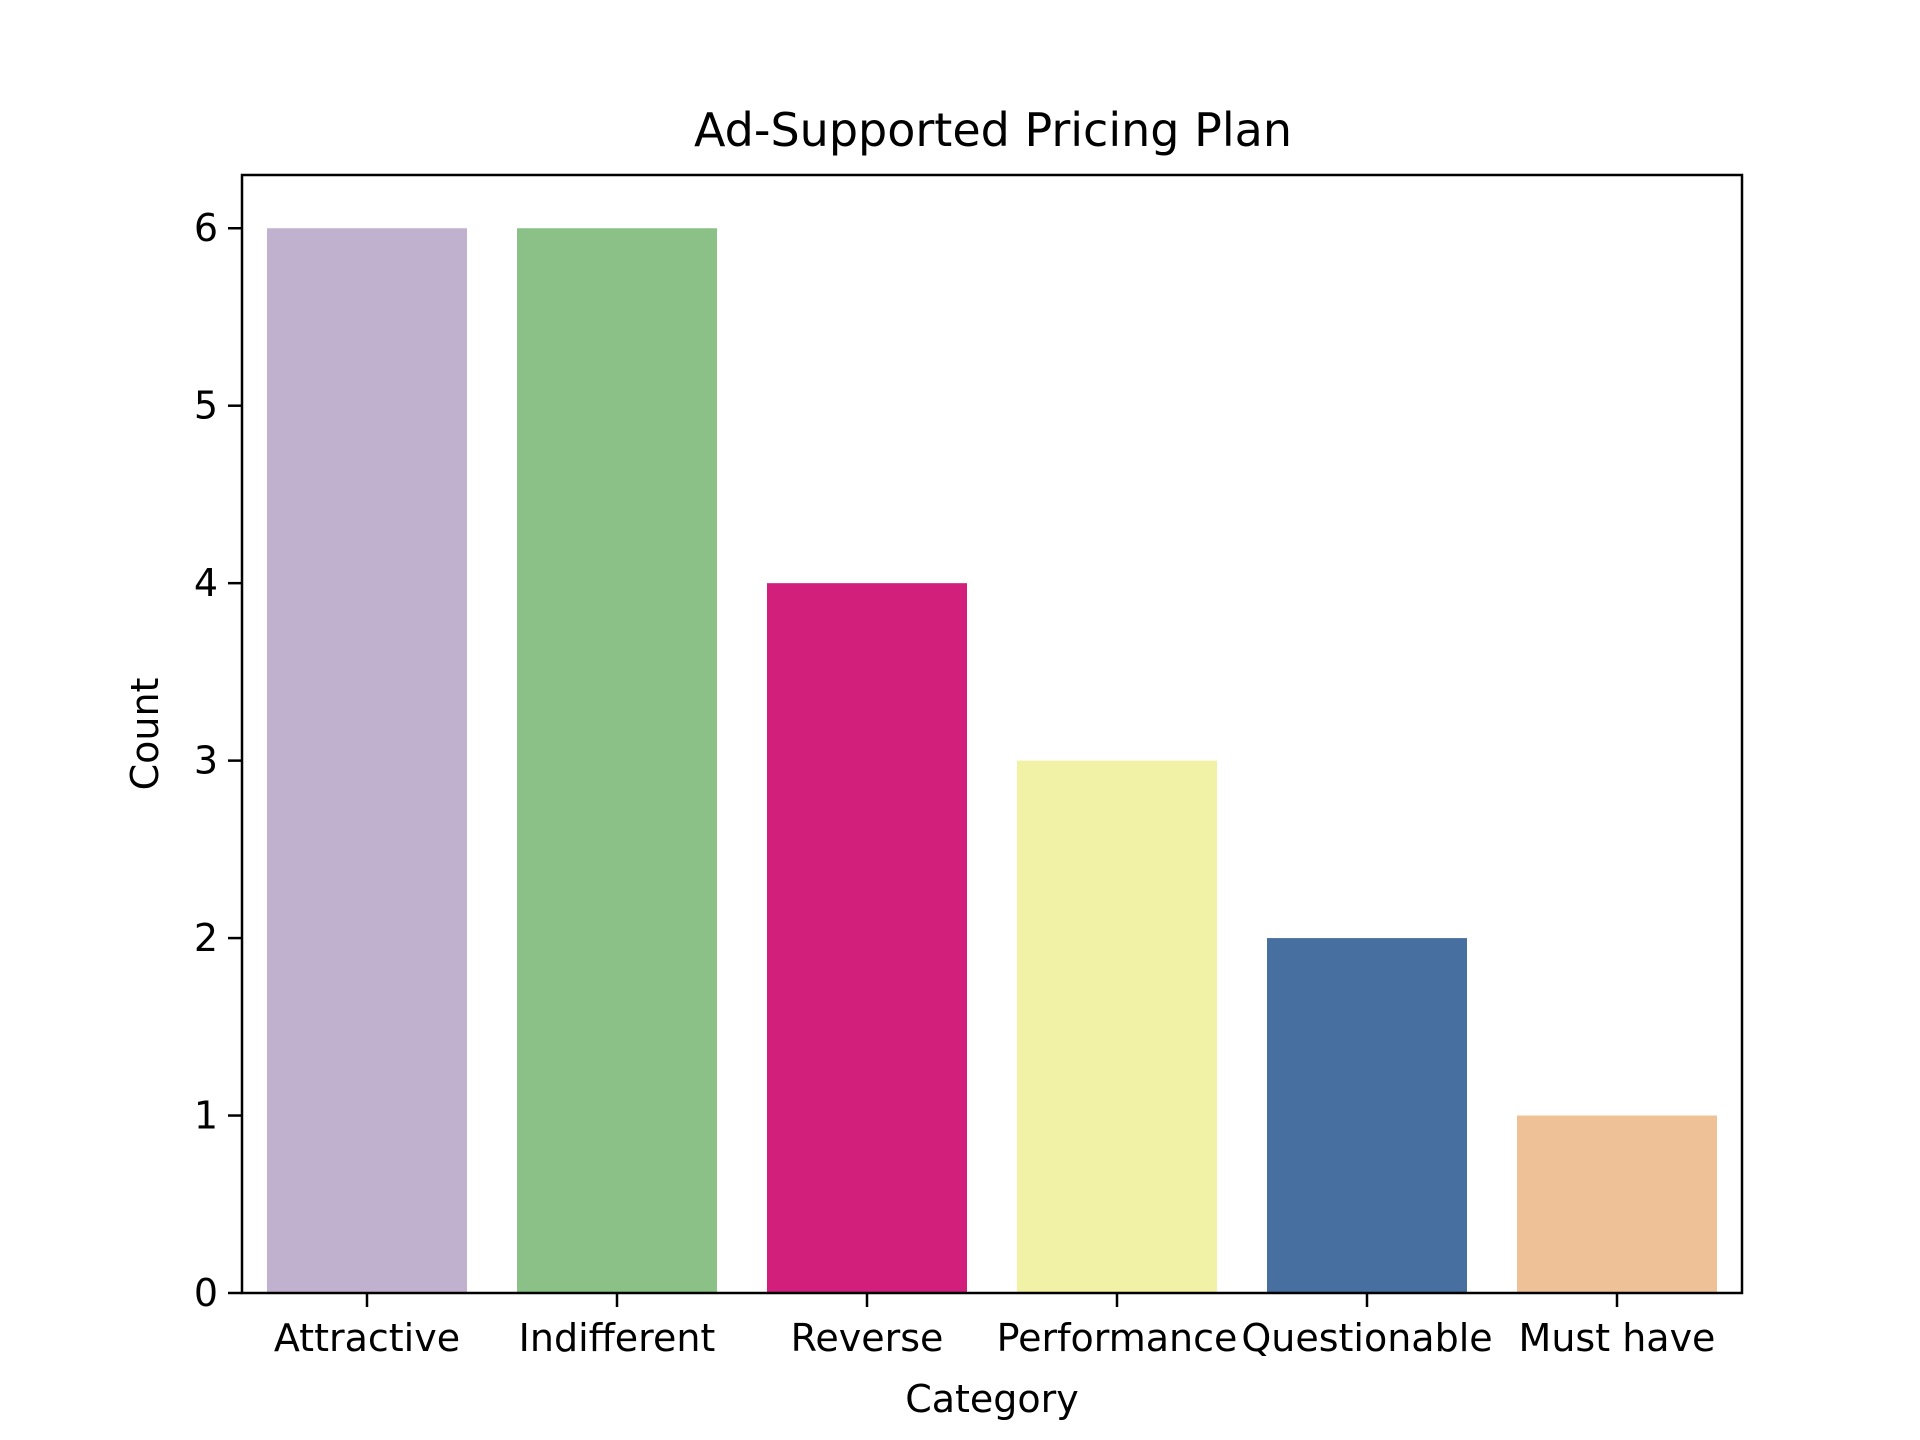 The width and height of the screenshot is (1920, 1440). I want to click on x-tick-label: Indifferent, so click(617, 1338).